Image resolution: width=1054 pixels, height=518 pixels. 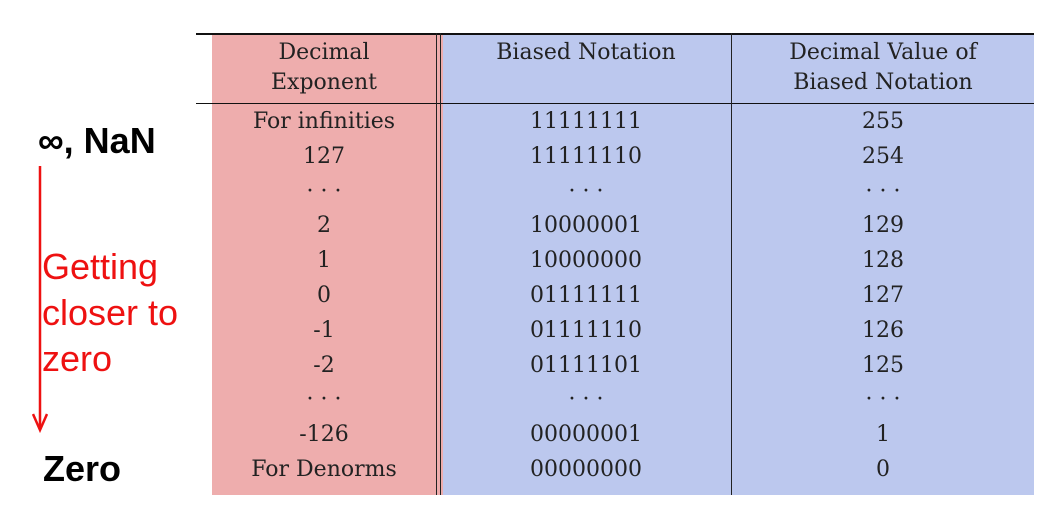 I want to click on progress-line-3: zero, so click(x=77, y=358).